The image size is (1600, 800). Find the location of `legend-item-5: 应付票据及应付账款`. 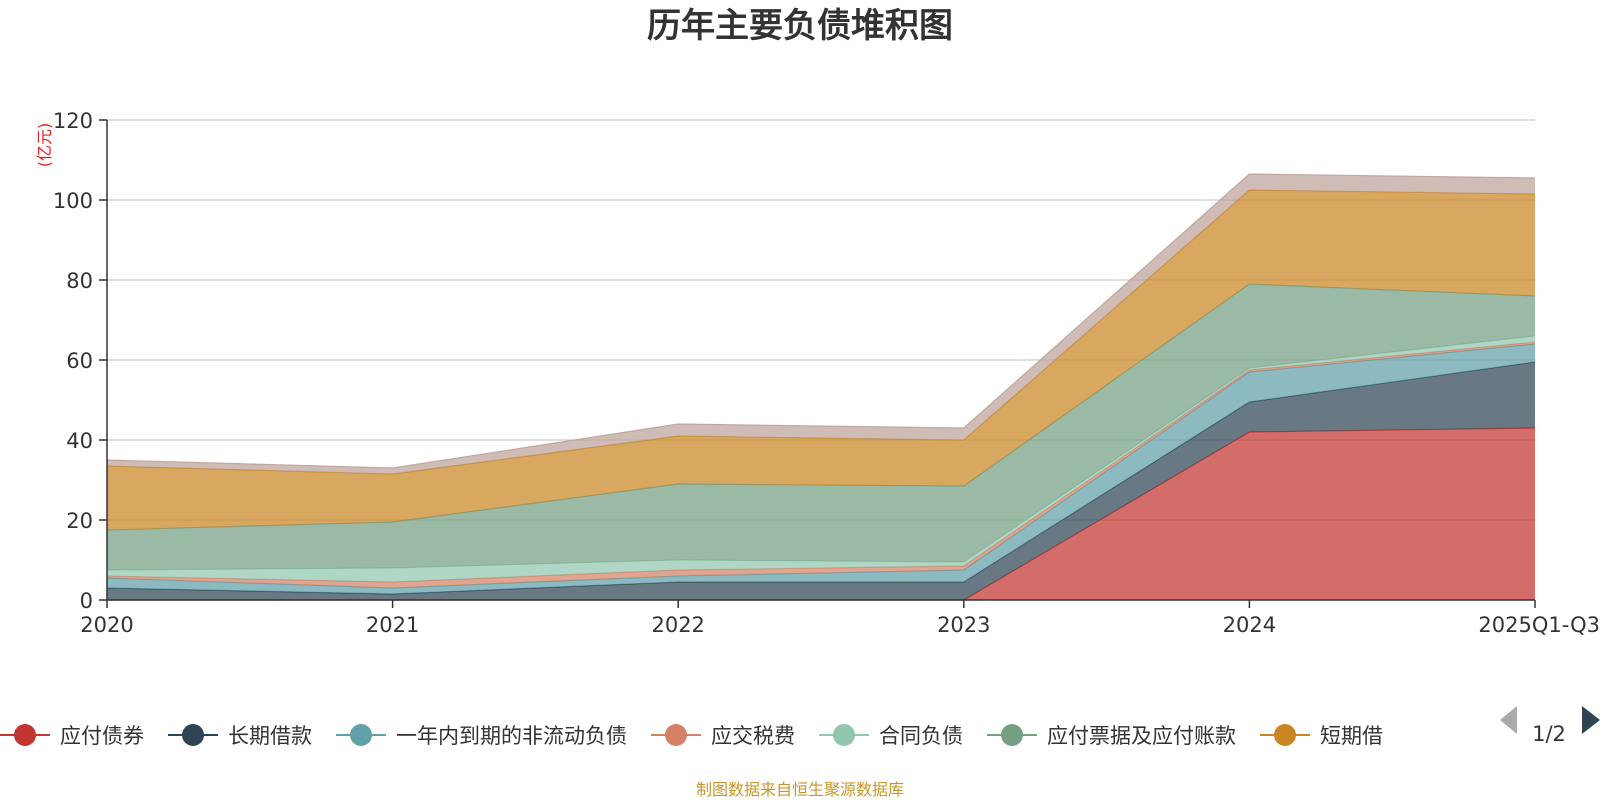

legend-item-5: 应付票据及应付账款 is located at coordinates (1111, 736).